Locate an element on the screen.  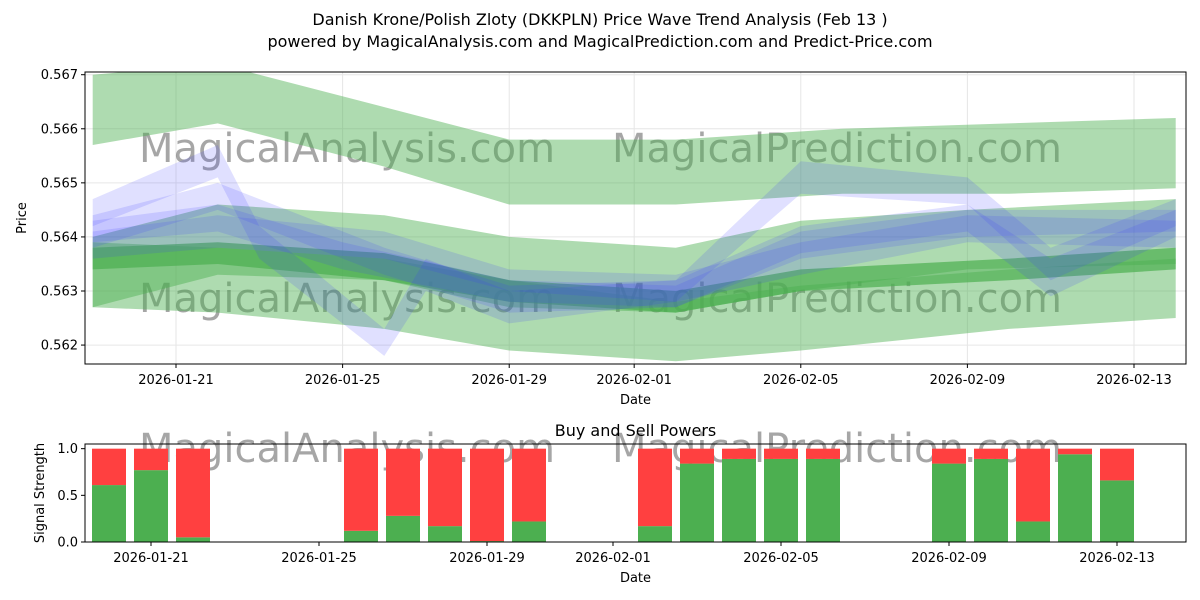
y-tick-label: 0.562 is located at coordinates (59, 346).